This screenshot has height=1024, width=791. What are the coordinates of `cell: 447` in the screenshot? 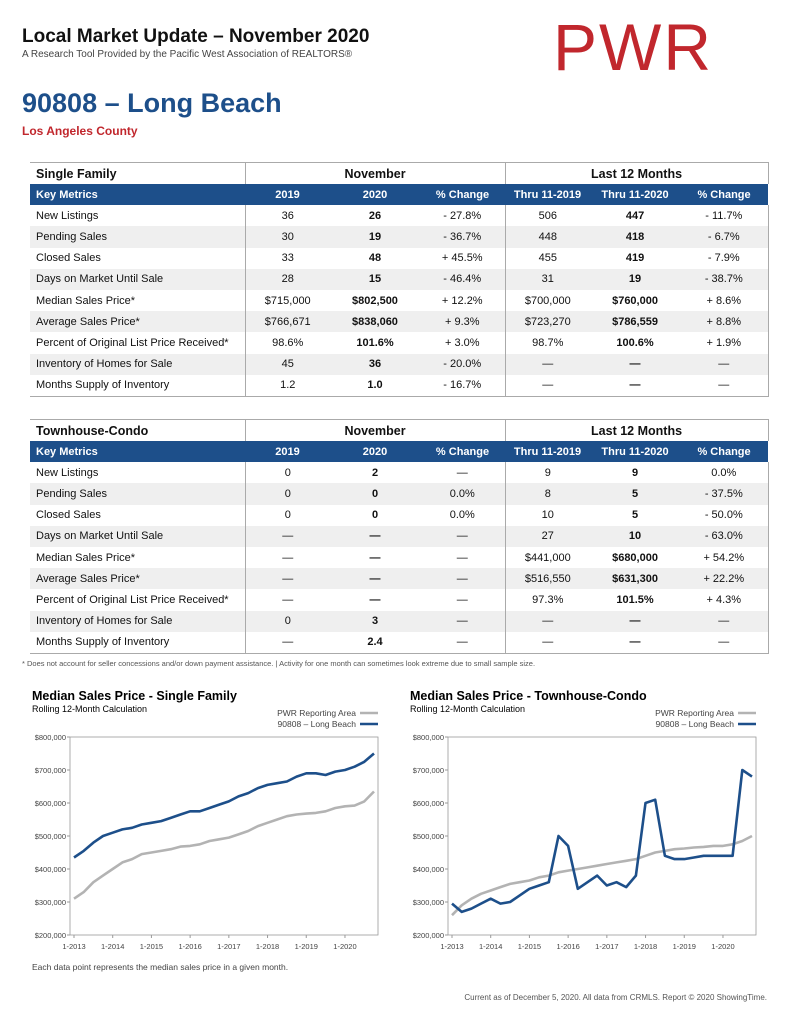 It's located at (635, 215).